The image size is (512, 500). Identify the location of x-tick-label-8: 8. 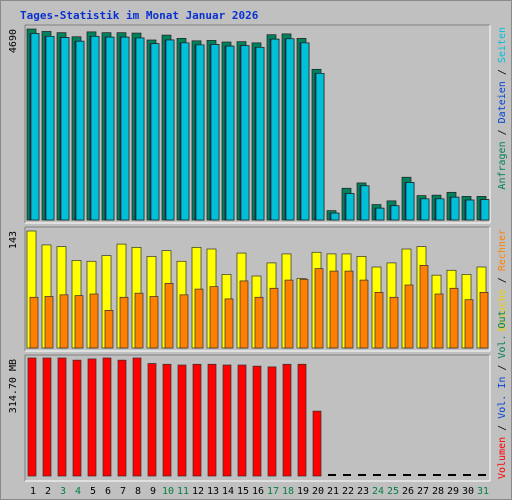
(138, 491).